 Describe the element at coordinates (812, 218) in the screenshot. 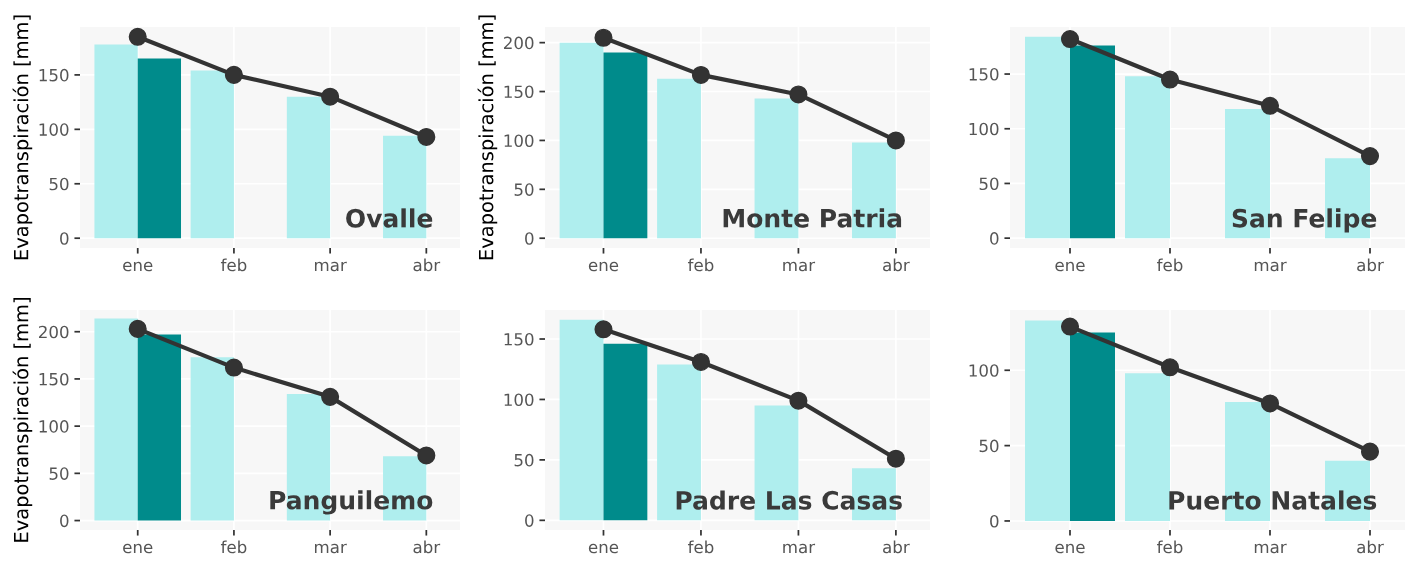

I see `annotation: Monte Patria` at that location.